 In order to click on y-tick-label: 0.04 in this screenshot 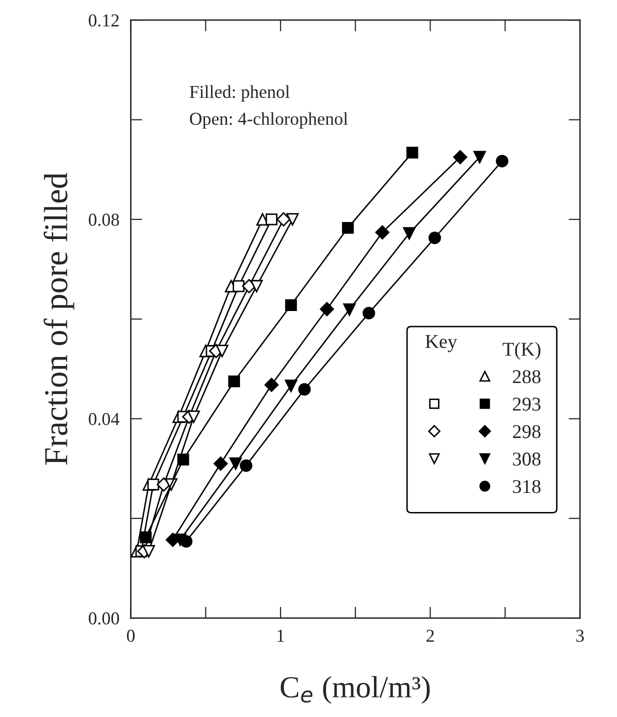, I will do `click(104, 419)`.